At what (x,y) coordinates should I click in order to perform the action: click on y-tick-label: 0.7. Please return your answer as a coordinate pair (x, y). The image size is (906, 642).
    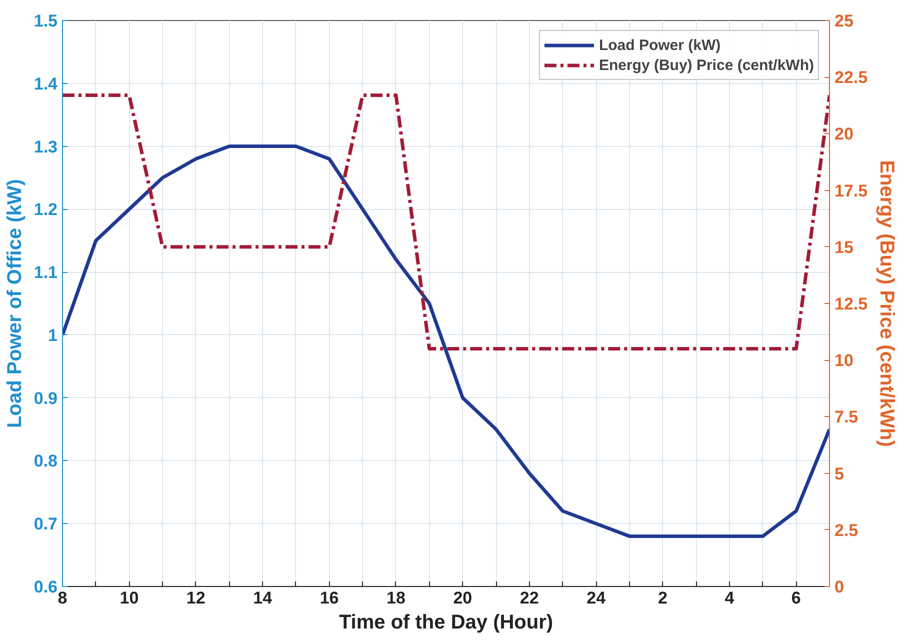
    Looking at the image, I should click on (46, 524).